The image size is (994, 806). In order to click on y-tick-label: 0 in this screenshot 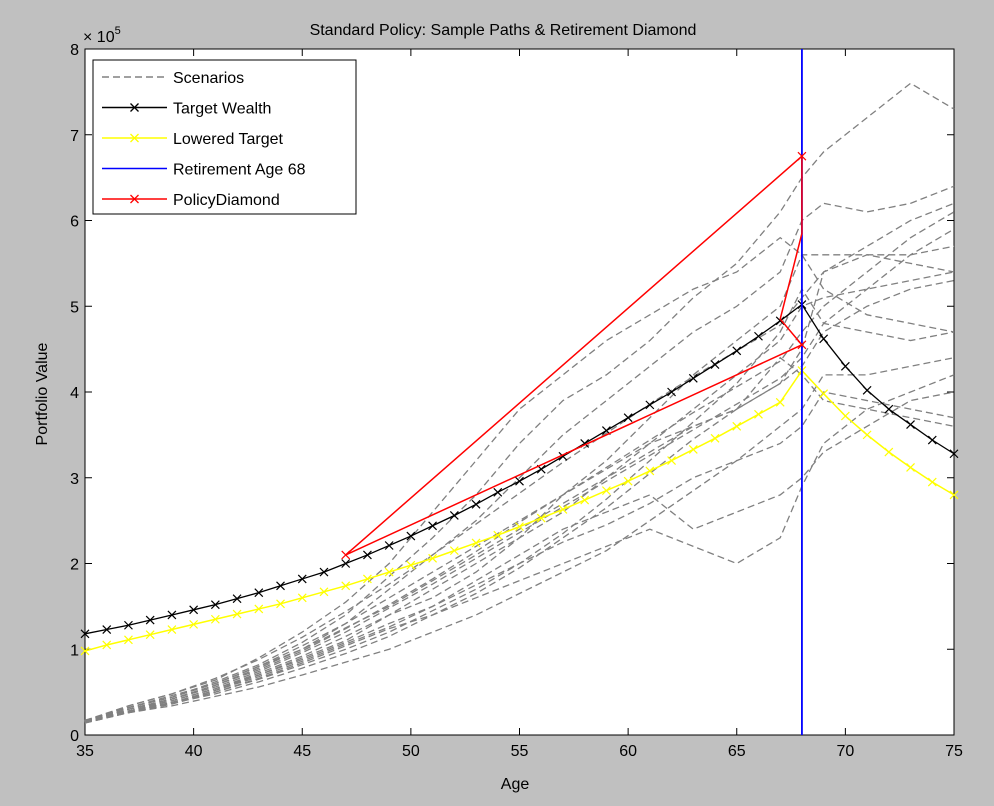, I will do `click(74, 736)`.